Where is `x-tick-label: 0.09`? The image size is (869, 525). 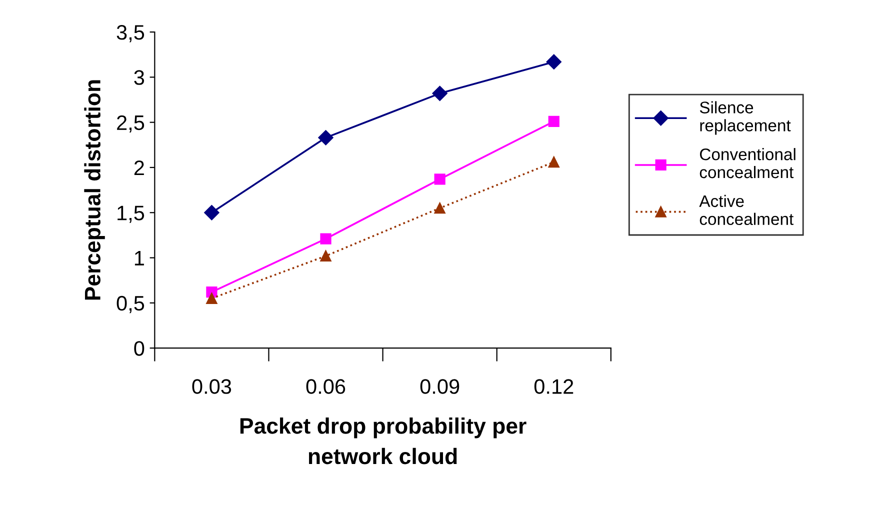 x-tick-label: 0.09 is located at coordinates (440, 386).